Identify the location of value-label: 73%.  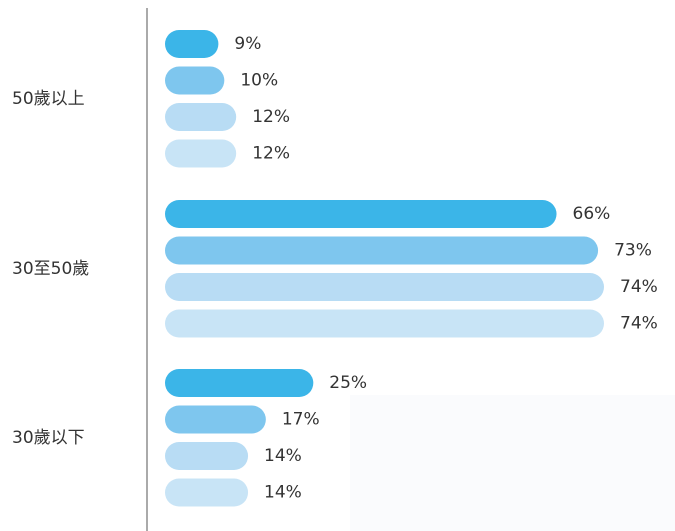
(633, 251).